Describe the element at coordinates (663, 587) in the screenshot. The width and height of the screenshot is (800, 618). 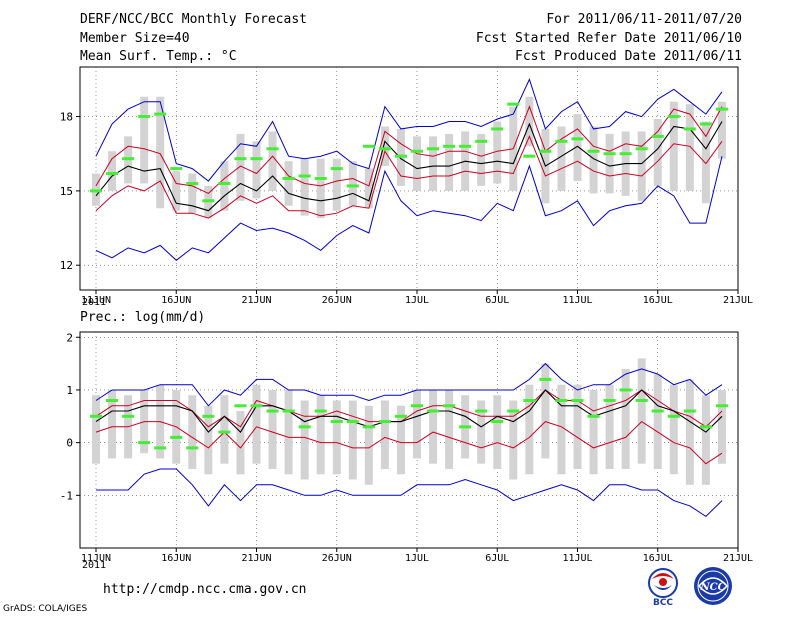
I see `bcc-logo: BCC` at that location.